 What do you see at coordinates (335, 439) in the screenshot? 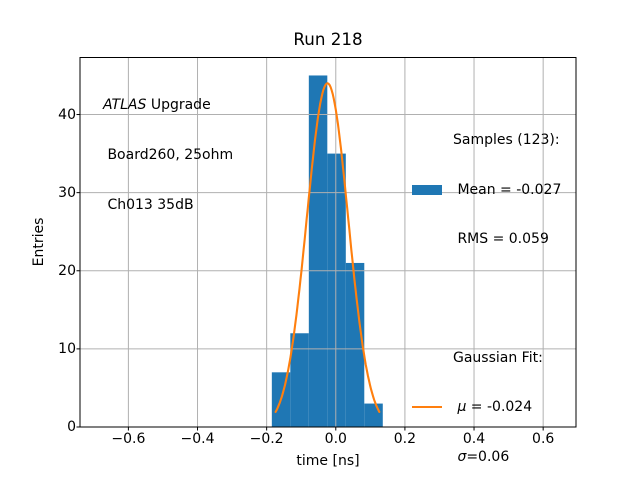
I see `x-tick-label: 0.0` at bounding box center [335, 439].